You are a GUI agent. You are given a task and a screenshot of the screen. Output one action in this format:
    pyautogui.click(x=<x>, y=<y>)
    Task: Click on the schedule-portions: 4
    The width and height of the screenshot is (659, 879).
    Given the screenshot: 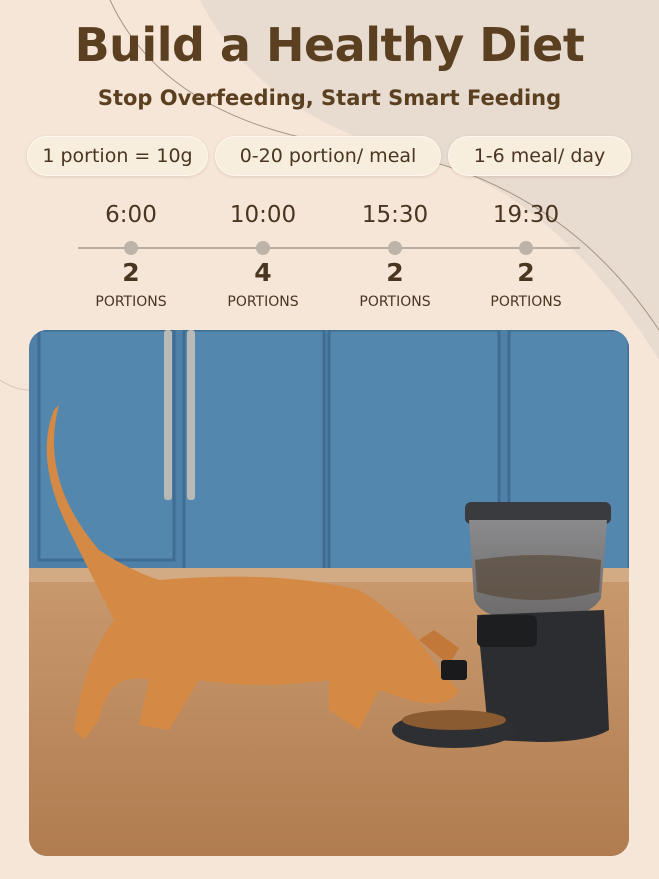 What is the action you would take?
    pyautogui.click(x=263, y=272)
    